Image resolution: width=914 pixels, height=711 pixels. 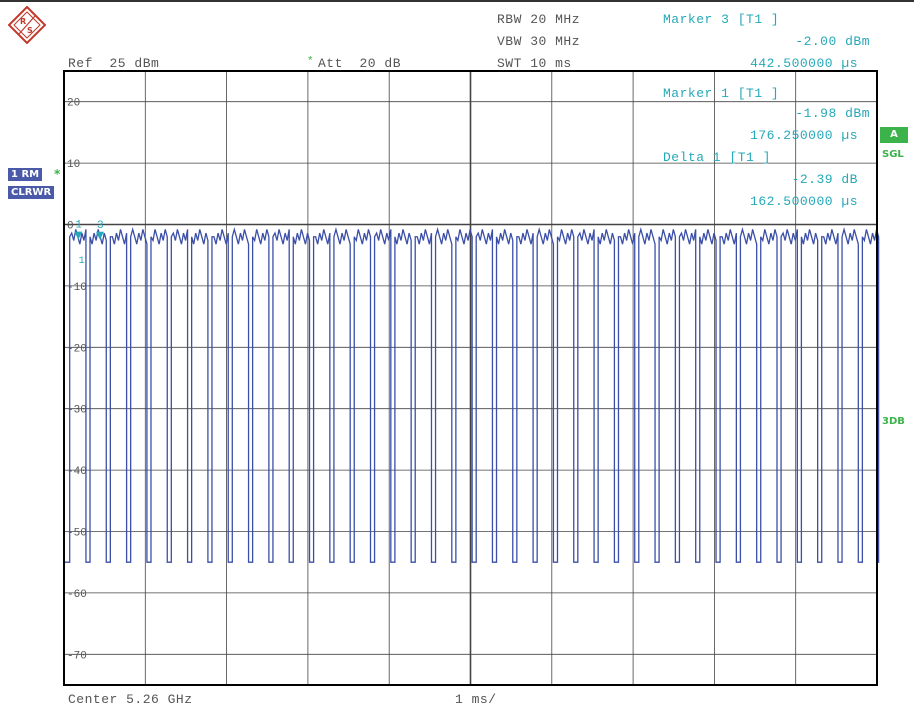 What do you see at coordinates (78, 226) in the screenshot?
I see `marker-1-label: 1` at bounding box center [78, 226].